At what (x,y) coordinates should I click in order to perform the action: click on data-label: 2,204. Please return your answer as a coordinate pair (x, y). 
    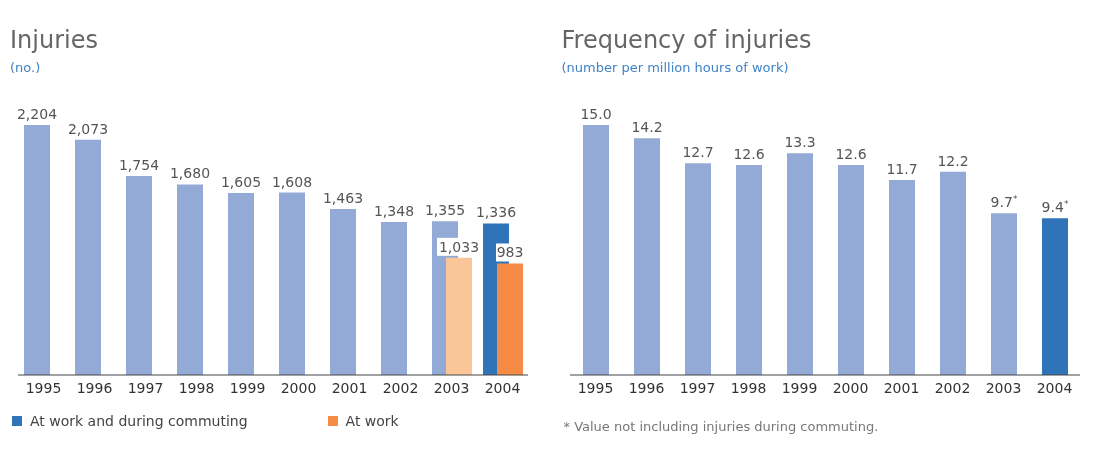
    Looking at the image, I should click on (37, 114).